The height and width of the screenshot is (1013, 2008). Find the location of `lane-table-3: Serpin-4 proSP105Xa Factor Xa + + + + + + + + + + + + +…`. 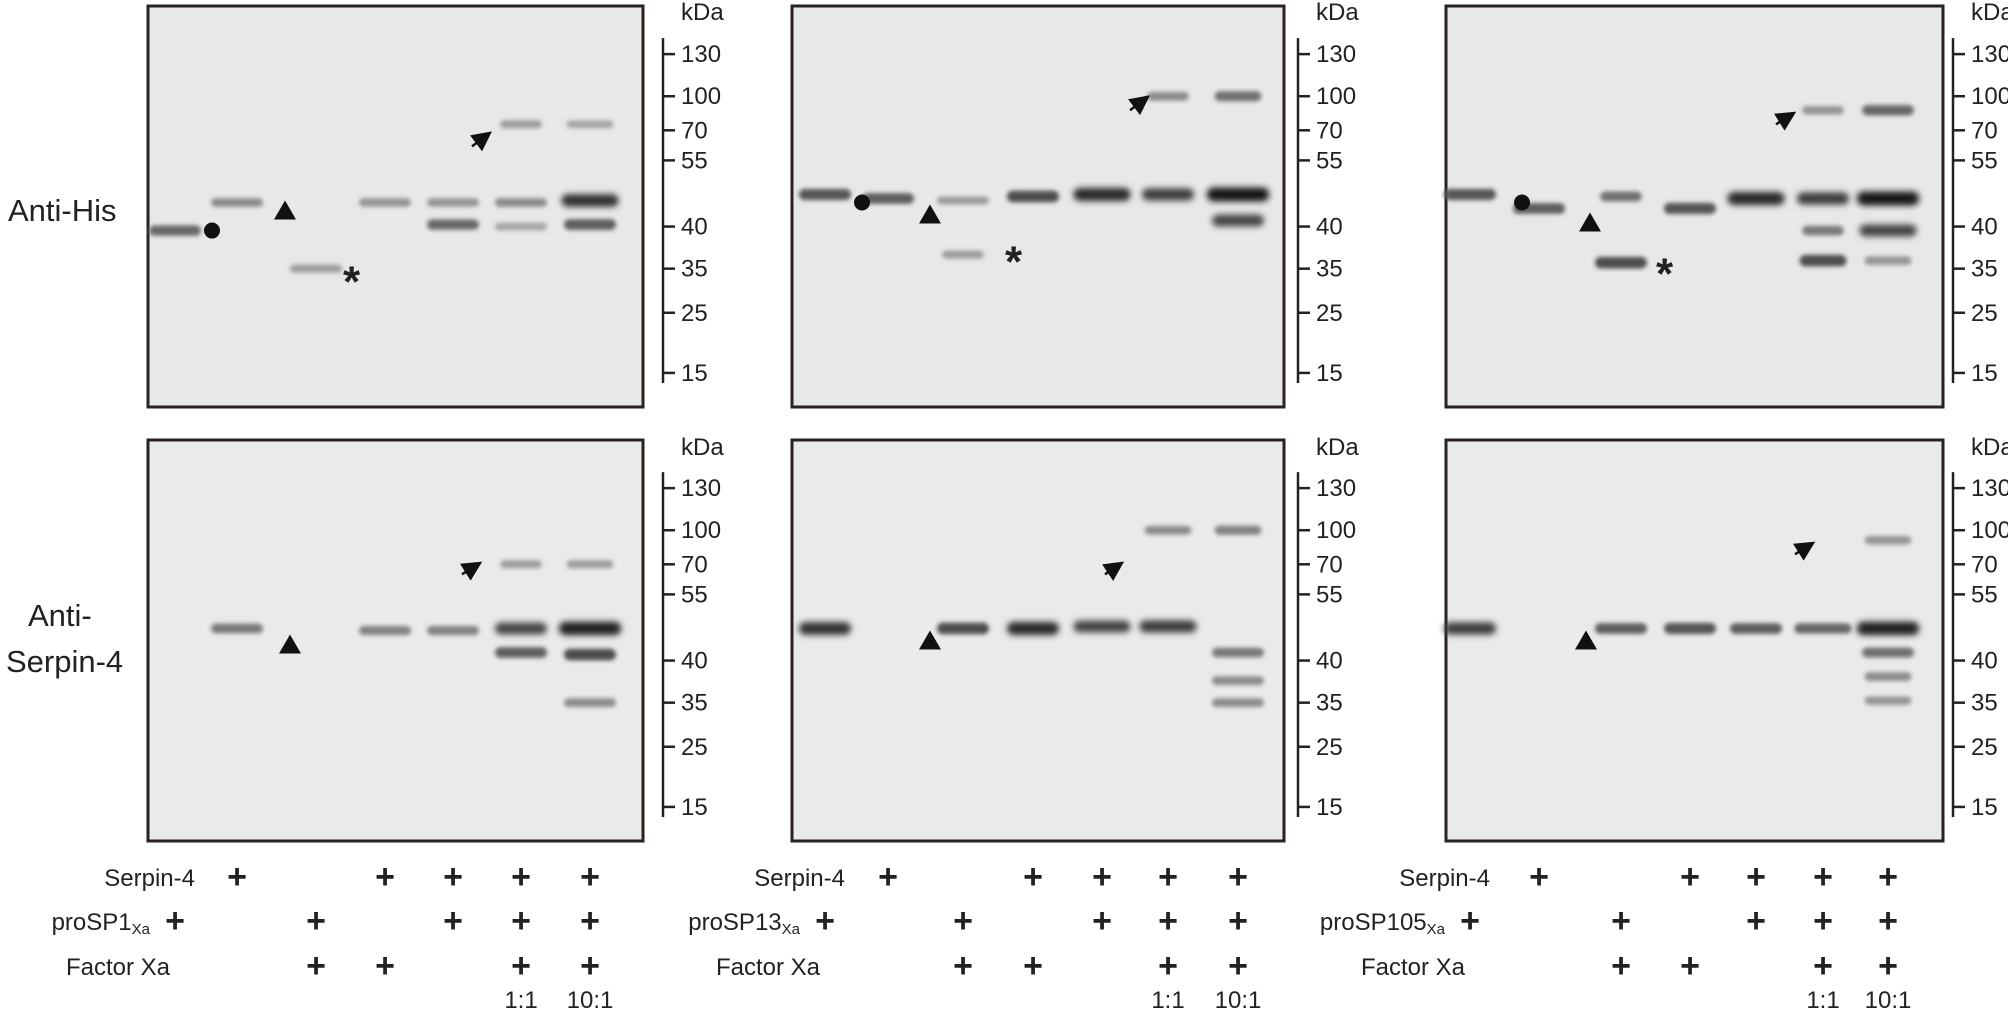

lane-table-3: Serpin-4 proSP105Xa Factor Xa + + + + + + + + + + + + +… is located at coordinates (1615, 935).